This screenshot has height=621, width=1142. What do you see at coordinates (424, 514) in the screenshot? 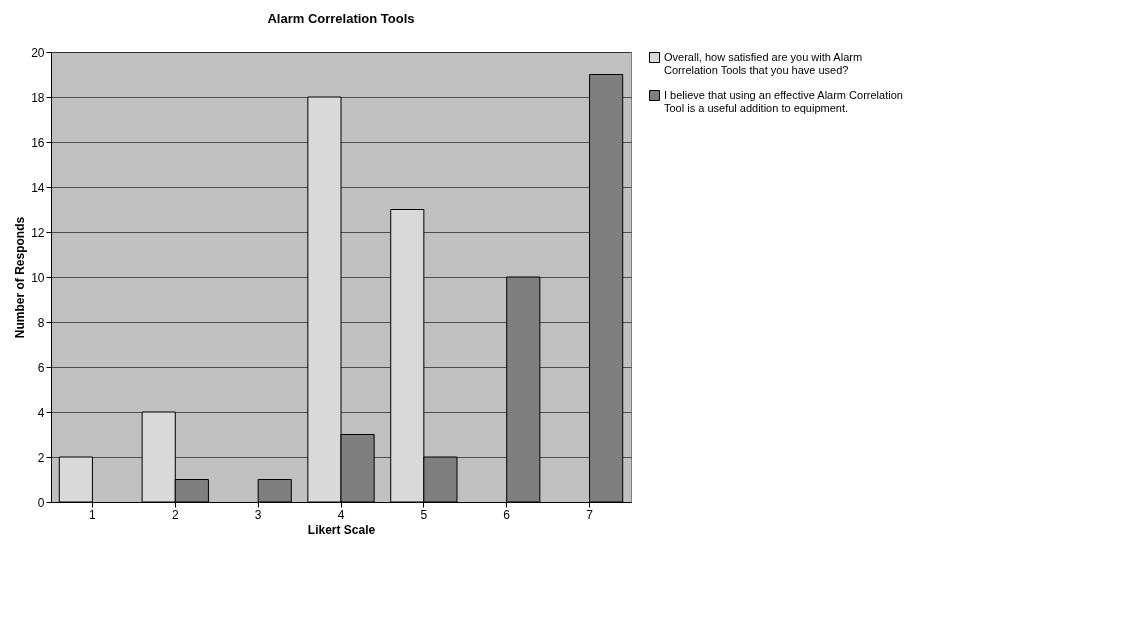
I see `x-tick-label: 5` at bounding box center [424, 514].